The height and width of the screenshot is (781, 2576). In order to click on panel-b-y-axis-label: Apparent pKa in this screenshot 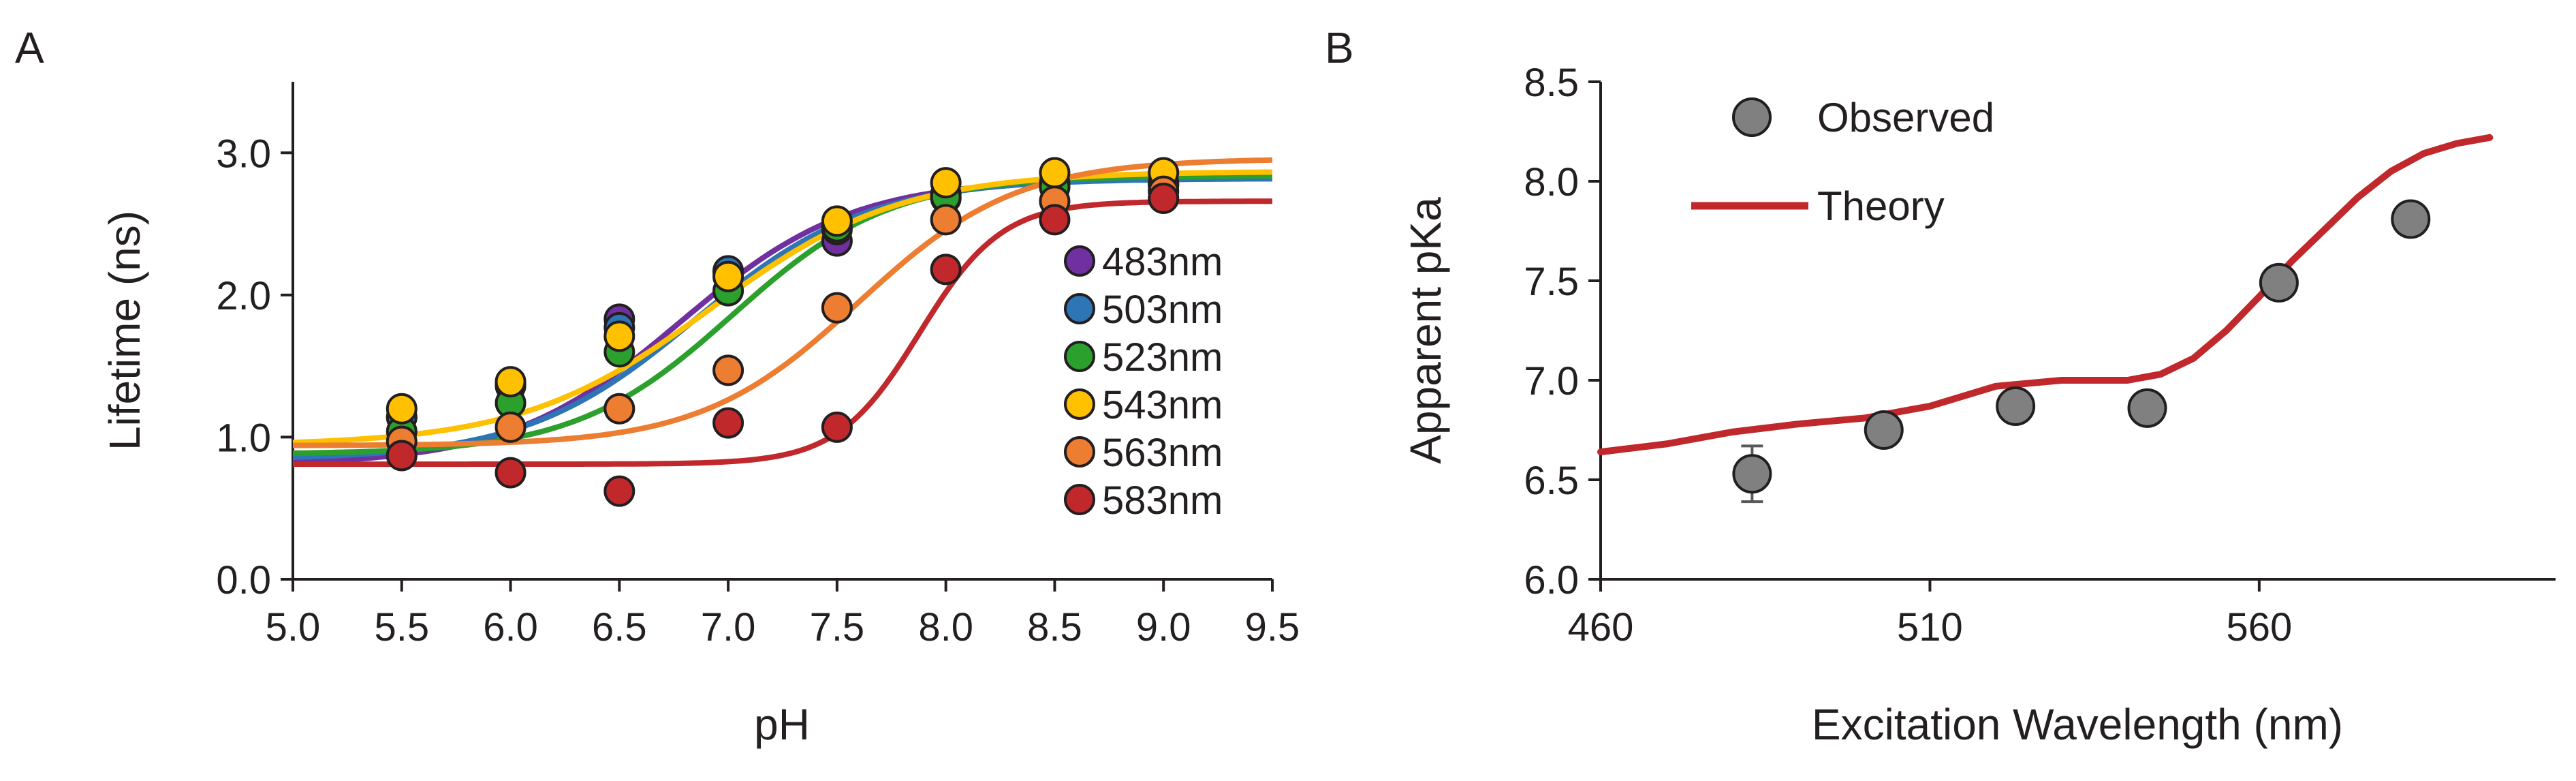, I will do `click(1425, 331)`.